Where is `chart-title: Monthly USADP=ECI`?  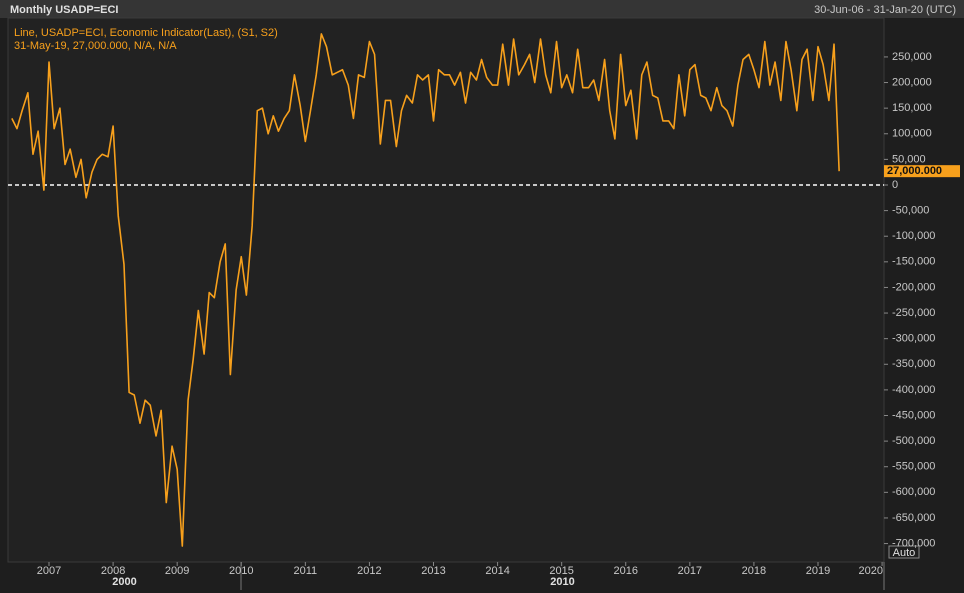
chart-title: Monthly USADP=ECI is located at coordinates (64, 10).